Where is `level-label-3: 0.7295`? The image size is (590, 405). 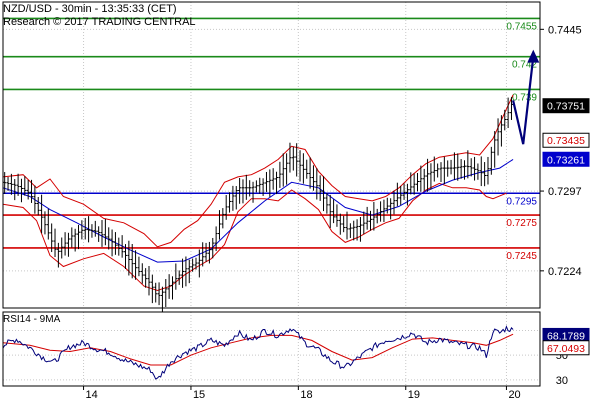 level-label-3: 0.7295 is located at coordinates (521, 201).